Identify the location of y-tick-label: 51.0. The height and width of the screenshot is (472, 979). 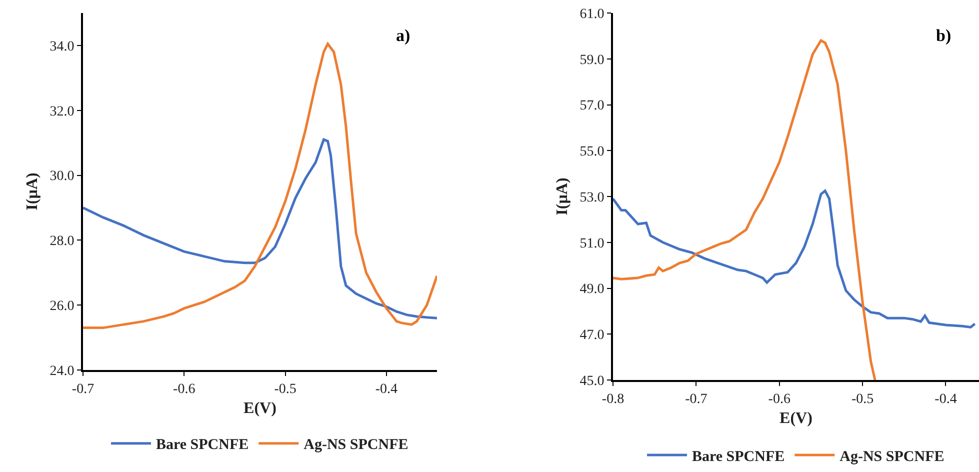
(592, 244).